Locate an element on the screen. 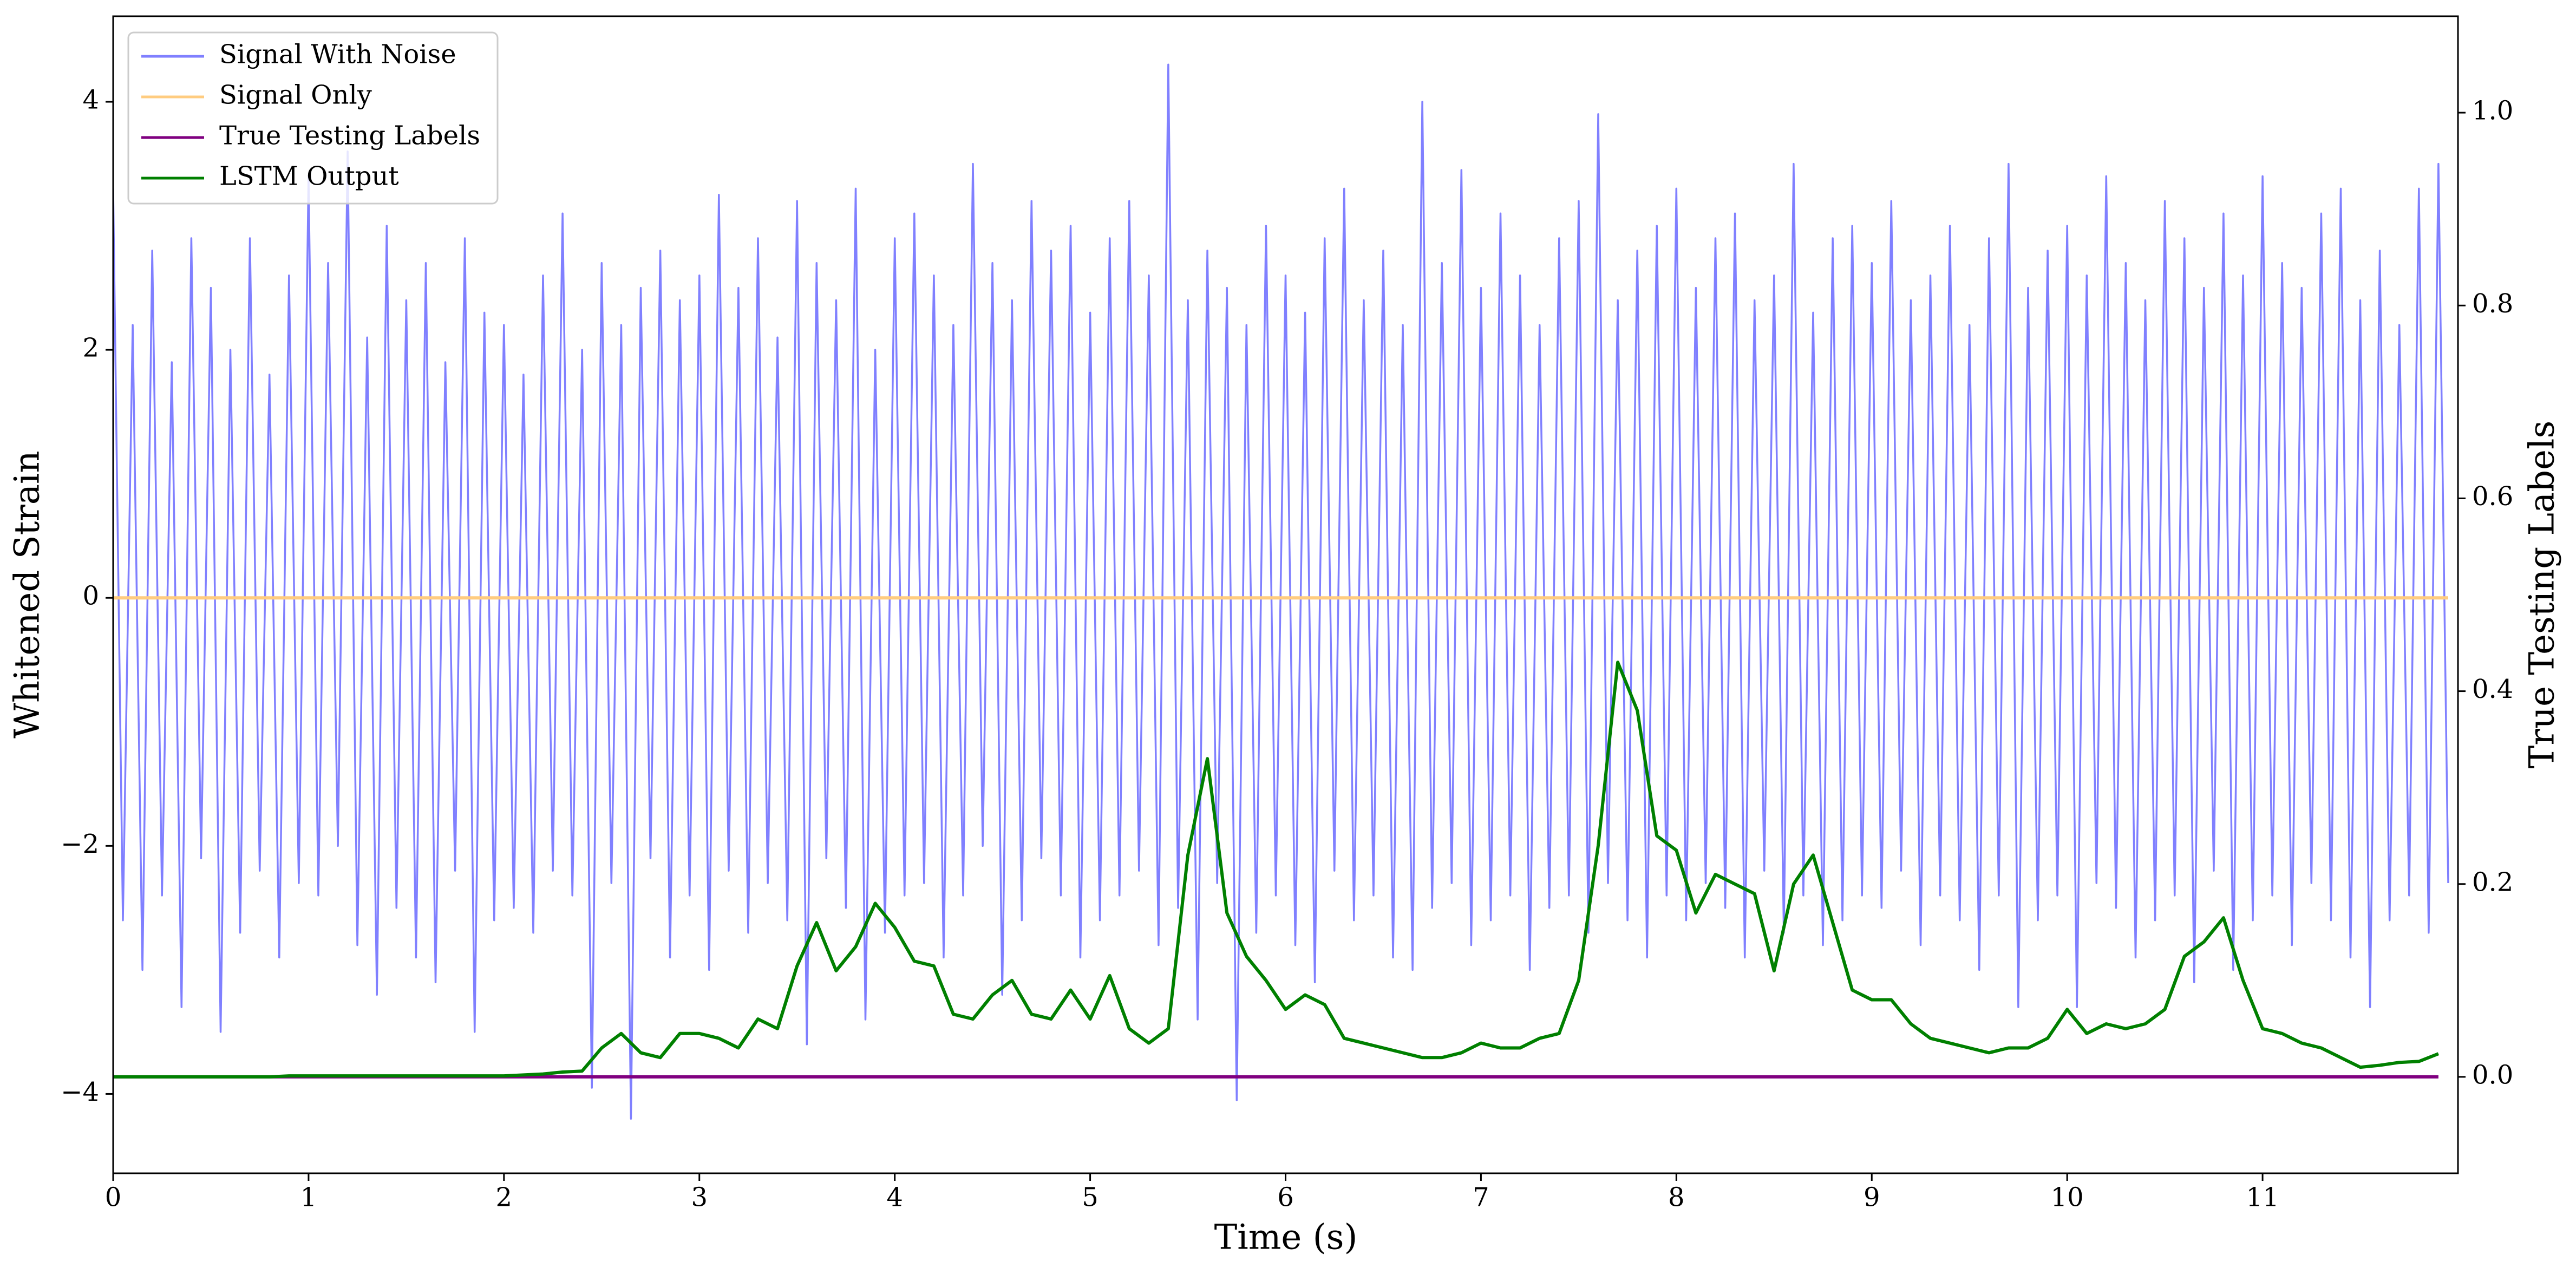 This screenshot has height=1274, width=2576. y-tick-label: 2 is located at coordinates (90, 348).